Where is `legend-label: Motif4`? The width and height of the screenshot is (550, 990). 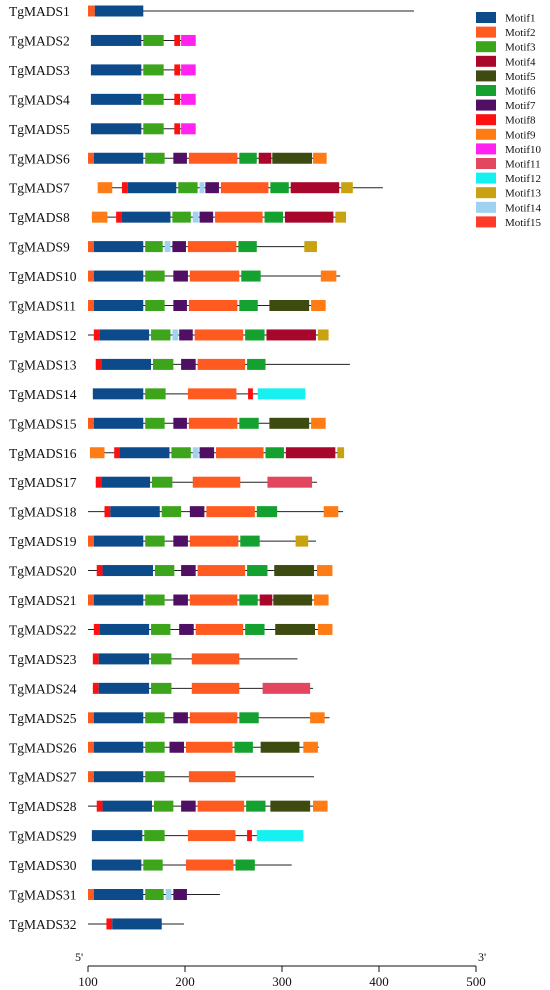 legend-label: Motif4 is located at coordinates (520, 62).